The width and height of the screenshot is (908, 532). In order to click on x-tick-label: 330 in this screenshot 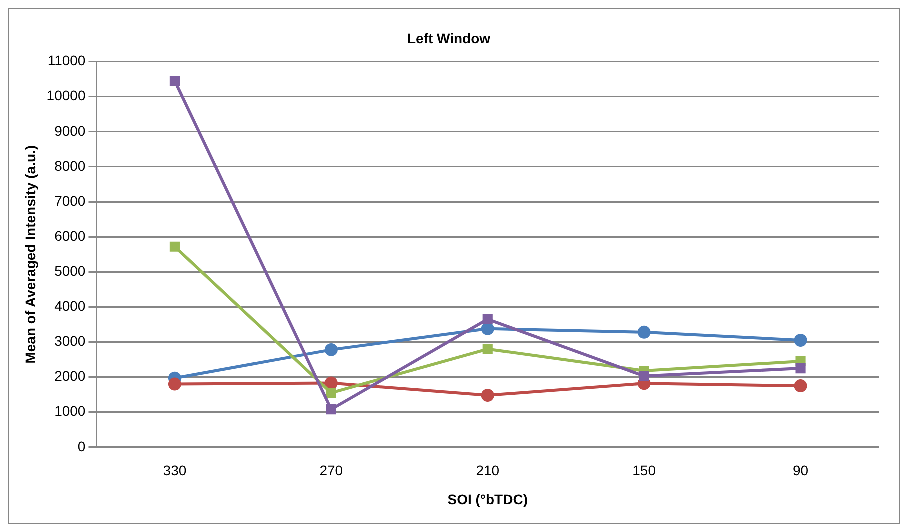, I will do `click(175, 470)`.